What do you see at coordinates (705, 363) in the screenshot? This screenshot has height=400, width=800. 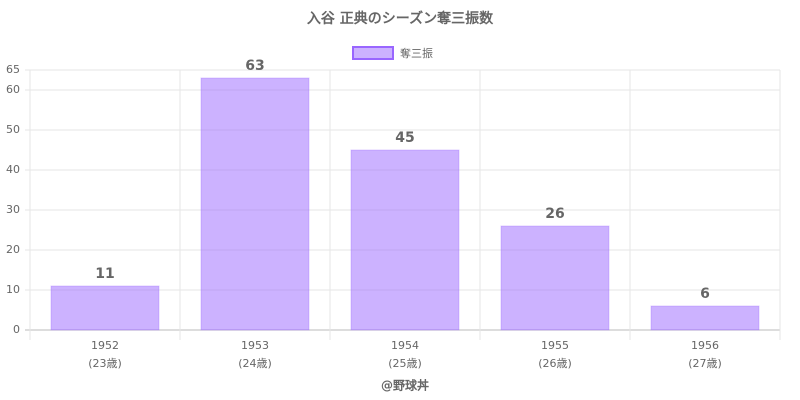 I see `x-tick-sublabel: (27歳)` at bounding box center [705, 363].